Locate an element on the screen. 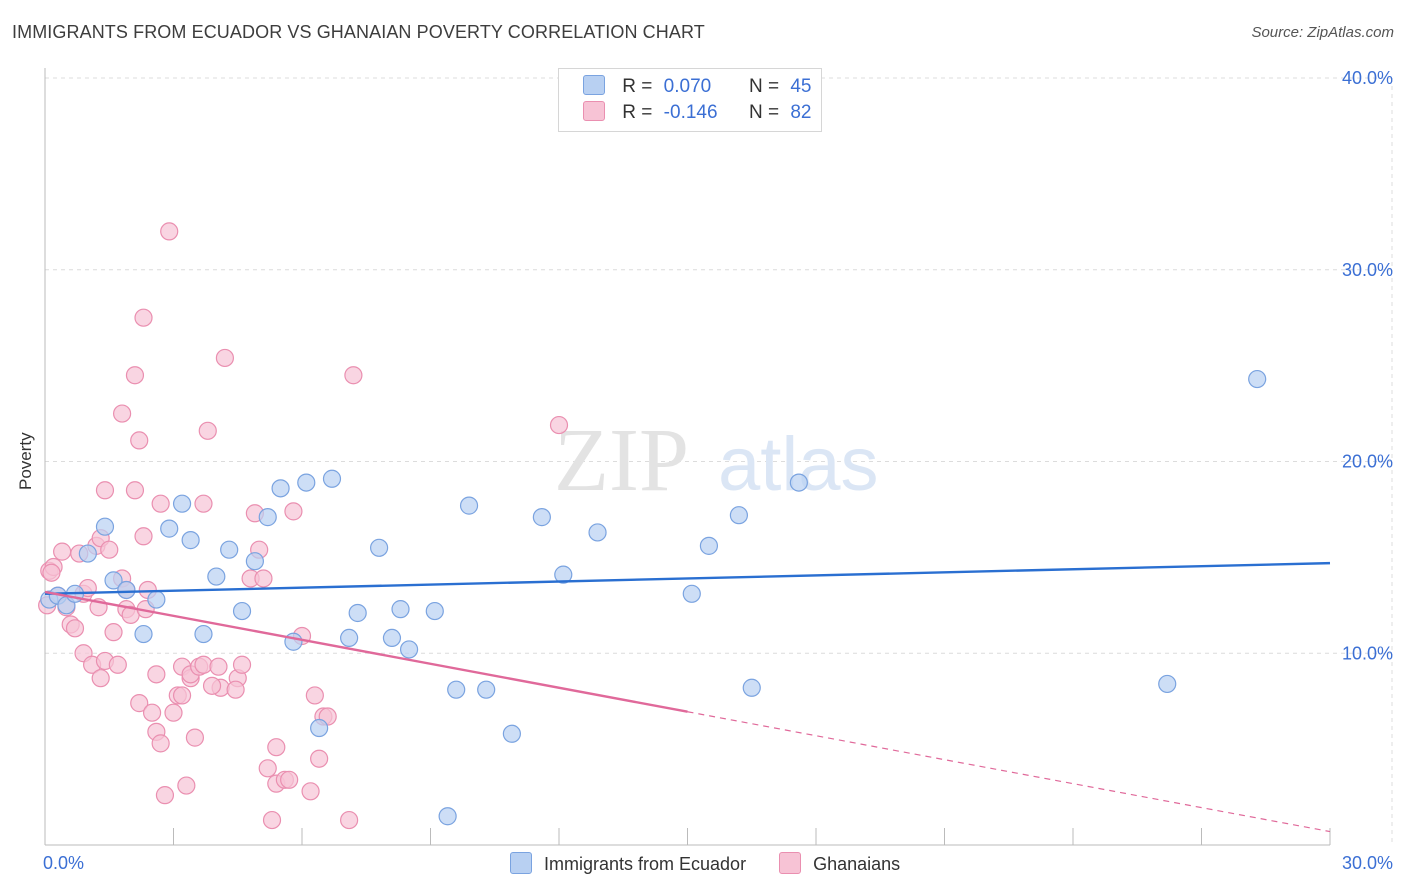 The width and height of the screenshot is (1406, 892). watermark: ZIP atlas is located at coordinates (716, 460).